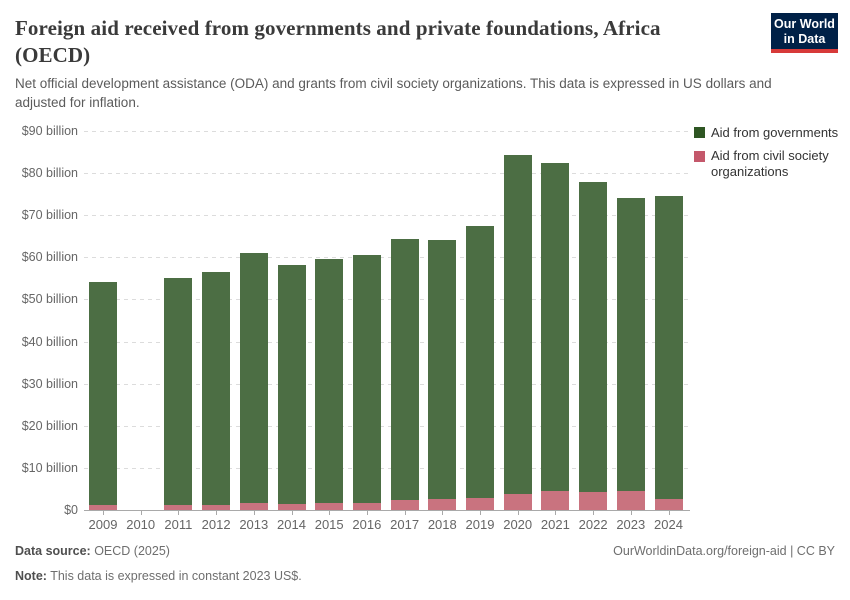 The width and height of the screenshot is (850, 600). Describe the element at coordinates (49, 341) in the screenshot. I see `y-axis-label-40: $40 billion` at that location.